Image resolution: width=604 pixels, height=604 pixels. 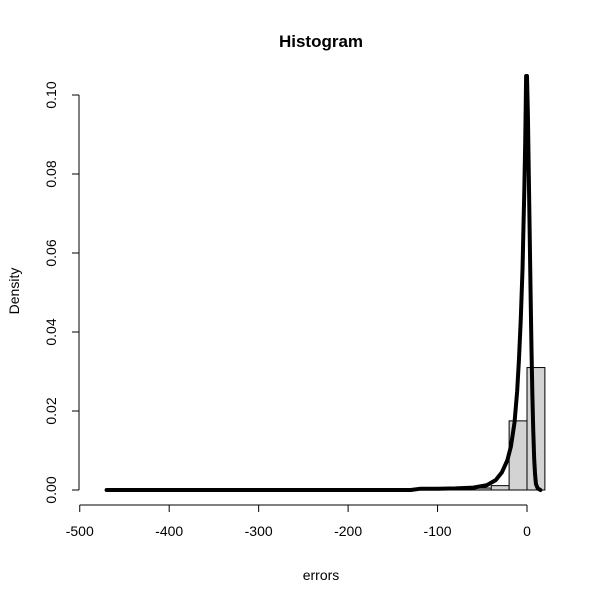 I want to click on x-tick-label-3: -200, so click(x=348, y=531).